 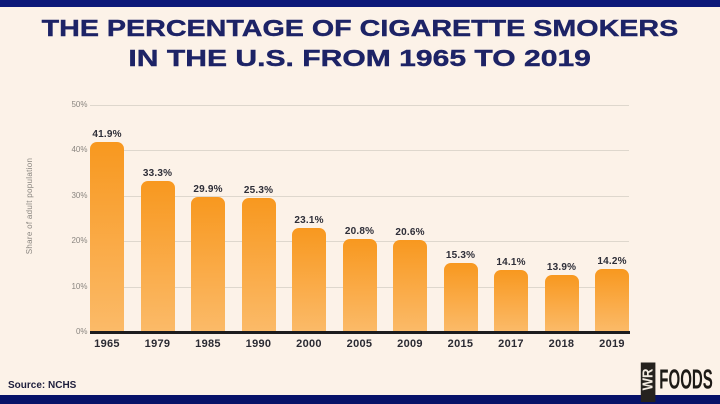 I want to click on svg-text: WR, so click(x=648, y=379).